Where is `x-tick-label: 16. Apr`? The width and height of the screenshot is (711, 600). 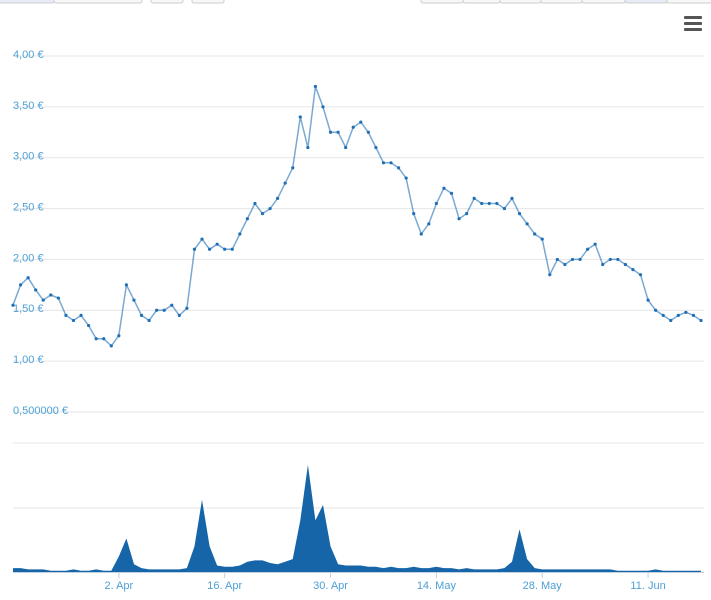
x-tick-label: 16. Apr is located at coordinates (224, 586).